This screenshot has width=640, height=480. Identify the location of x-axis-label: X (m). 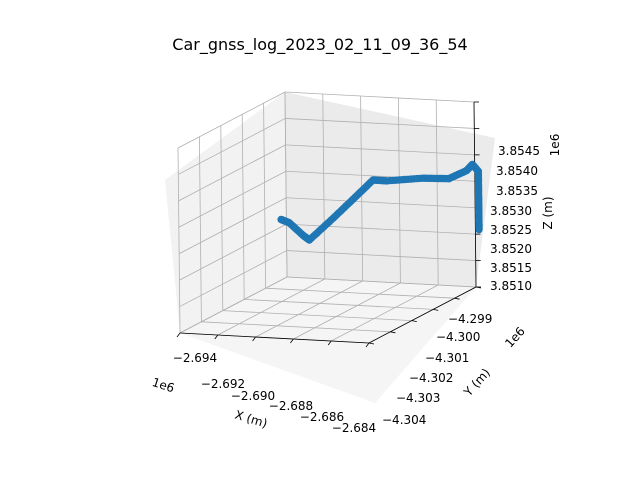
(251, 419).